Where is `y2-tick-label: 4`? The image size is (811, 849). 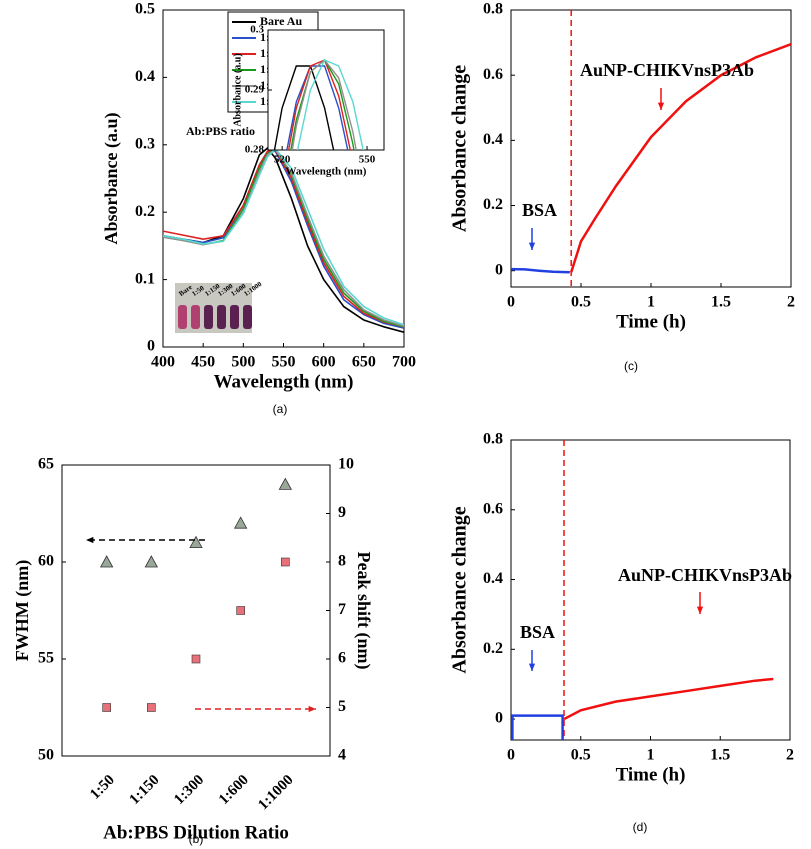 y2-tick-label: 4 is located at coordinates (342, 755).